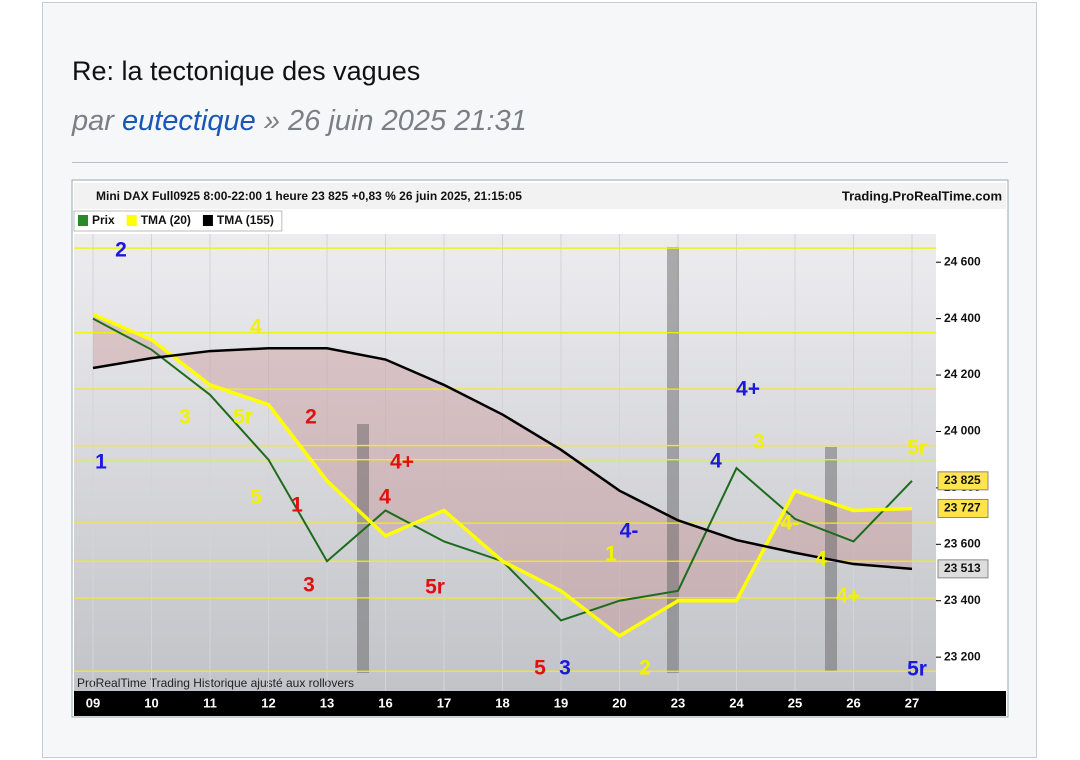 This screenshot has width=1080, height=760. I want to click on range-bar, so click(363, 548).